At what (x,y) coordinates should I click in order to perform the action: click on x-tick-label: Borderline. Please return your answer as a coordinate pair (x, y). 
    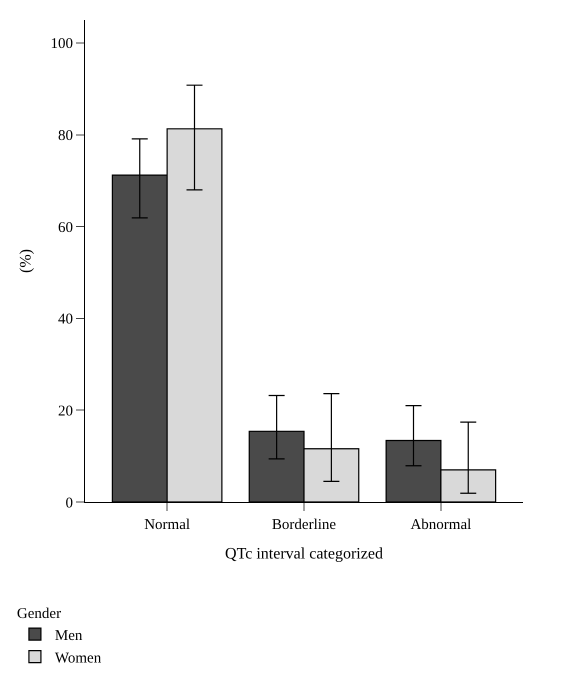
    Looking at the image, I should click on (304, 525).